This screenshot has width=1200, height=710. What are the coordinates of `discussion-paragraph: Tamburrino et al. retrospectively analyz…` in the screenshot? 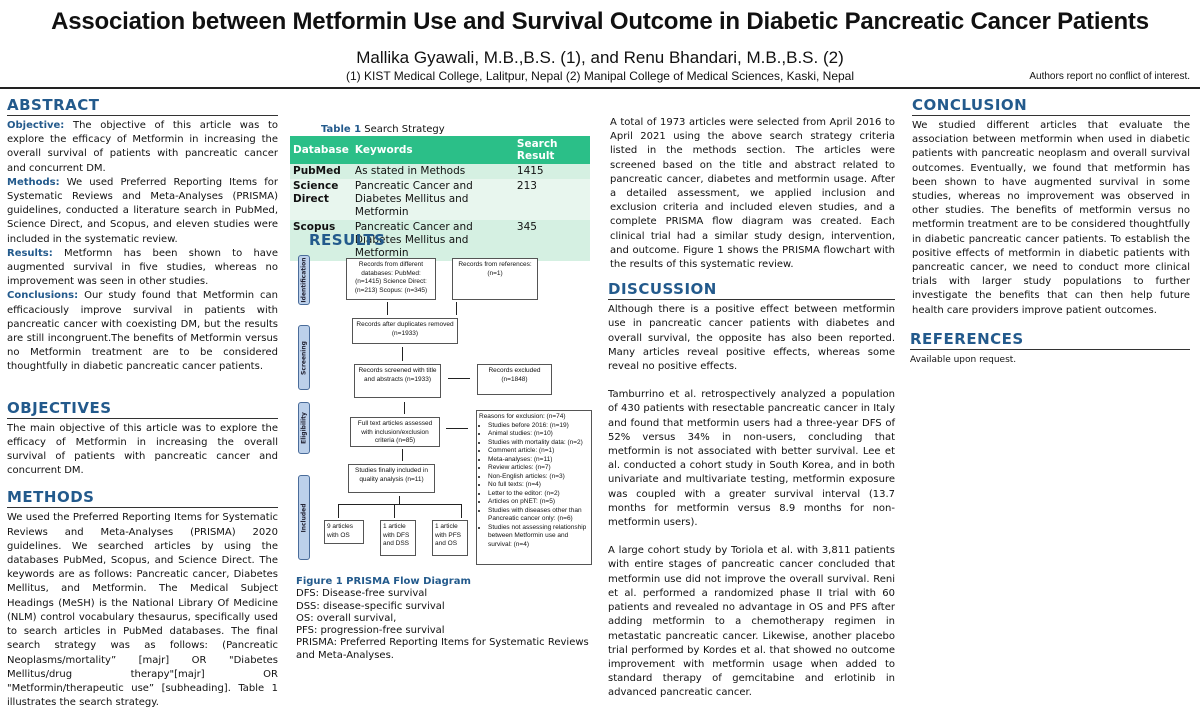 It's located at (751, 459).